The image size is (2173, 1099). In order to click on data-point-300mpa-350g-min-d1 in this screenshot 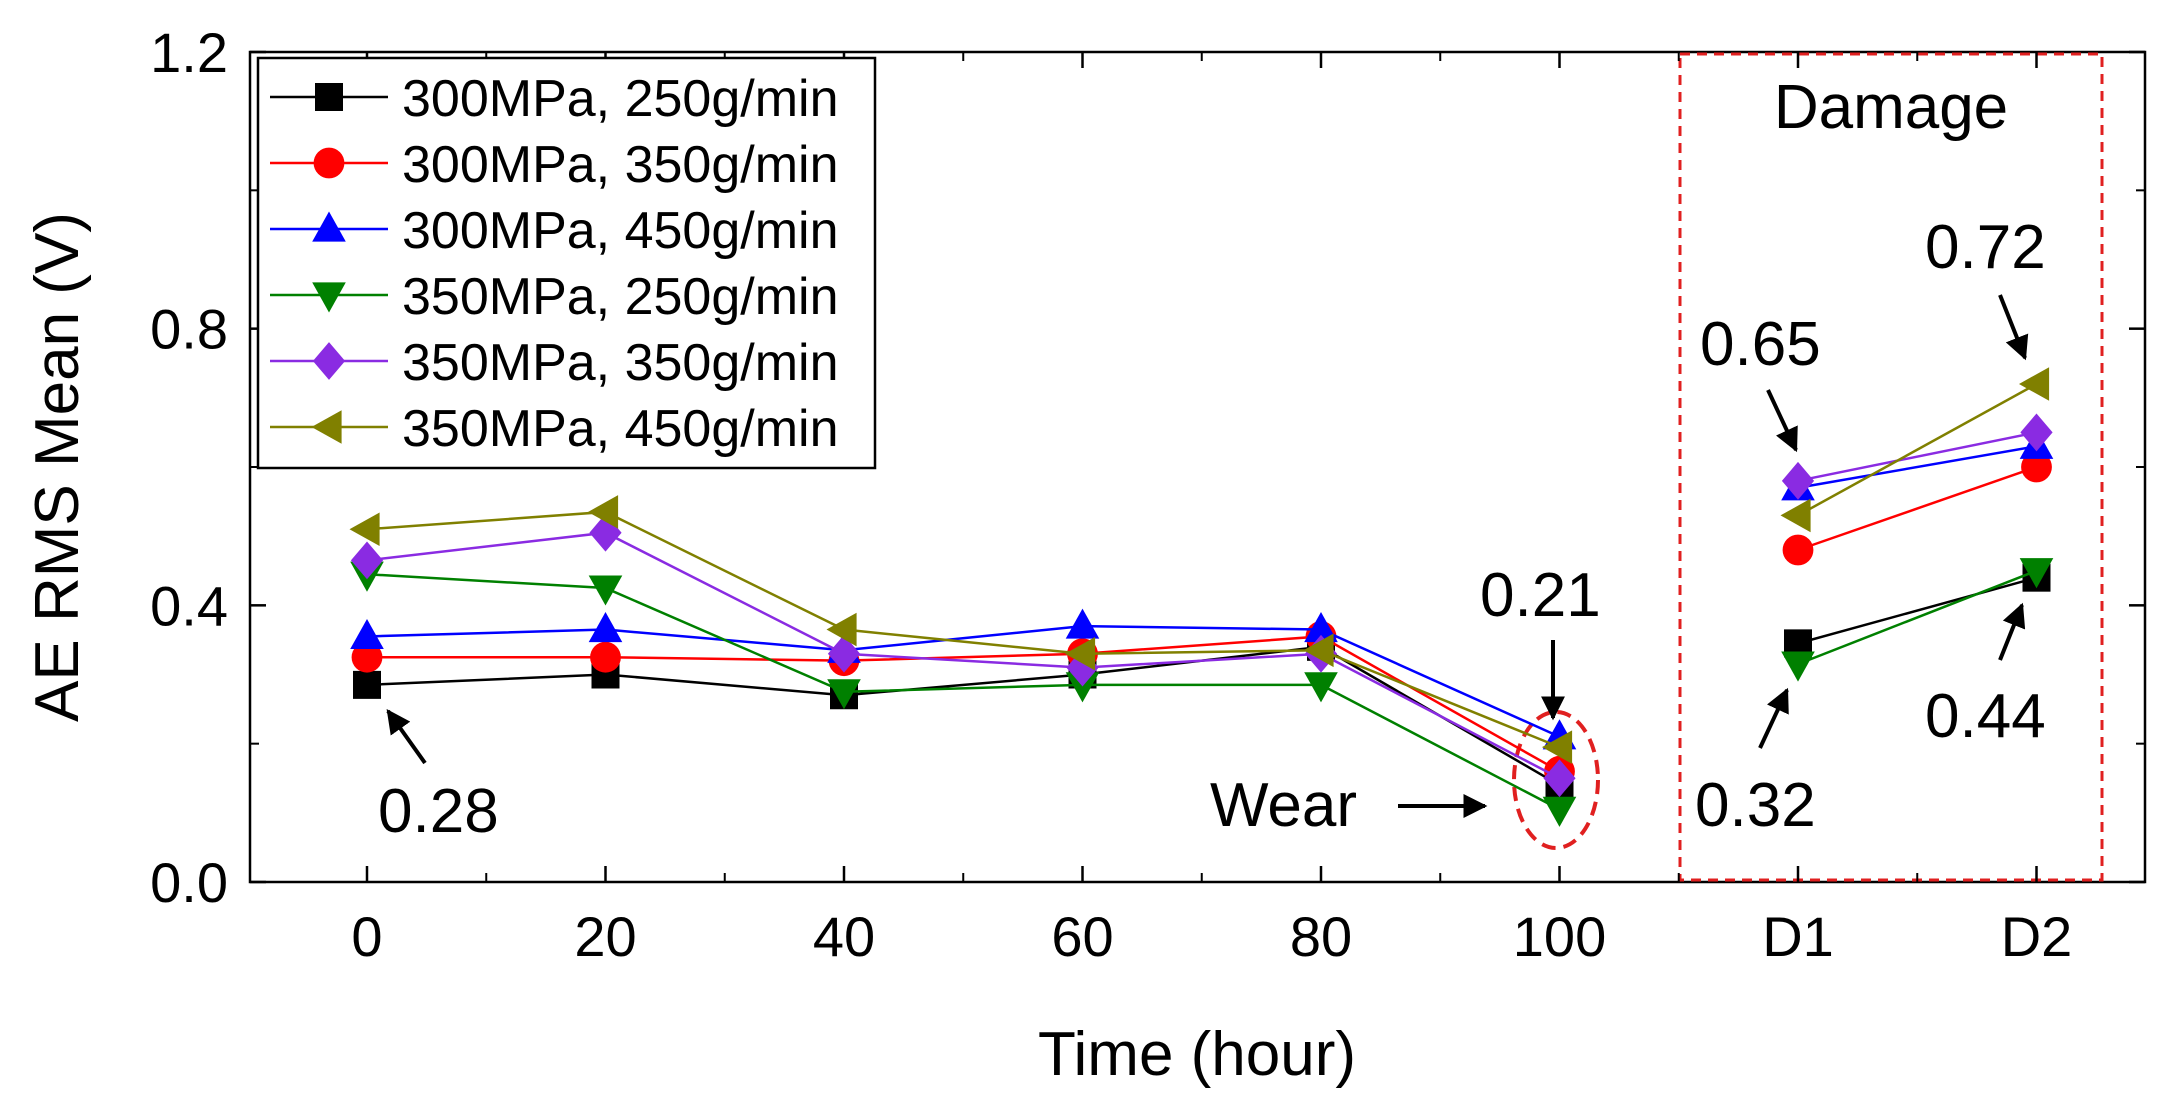, I will do `click(1798, 550)`.